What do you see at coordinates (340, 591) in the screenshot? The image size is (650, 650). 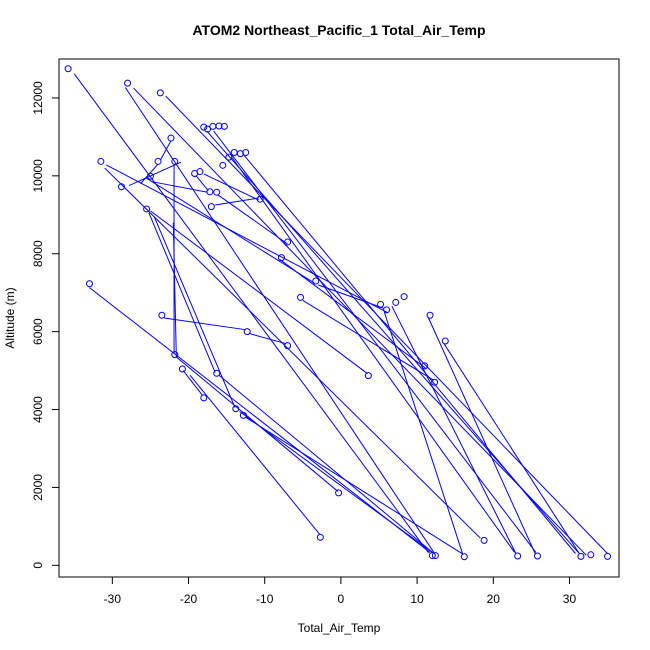 I see `x-axis: -30 -20 -10 0 10 20 30` at bounding box center [340, 591].